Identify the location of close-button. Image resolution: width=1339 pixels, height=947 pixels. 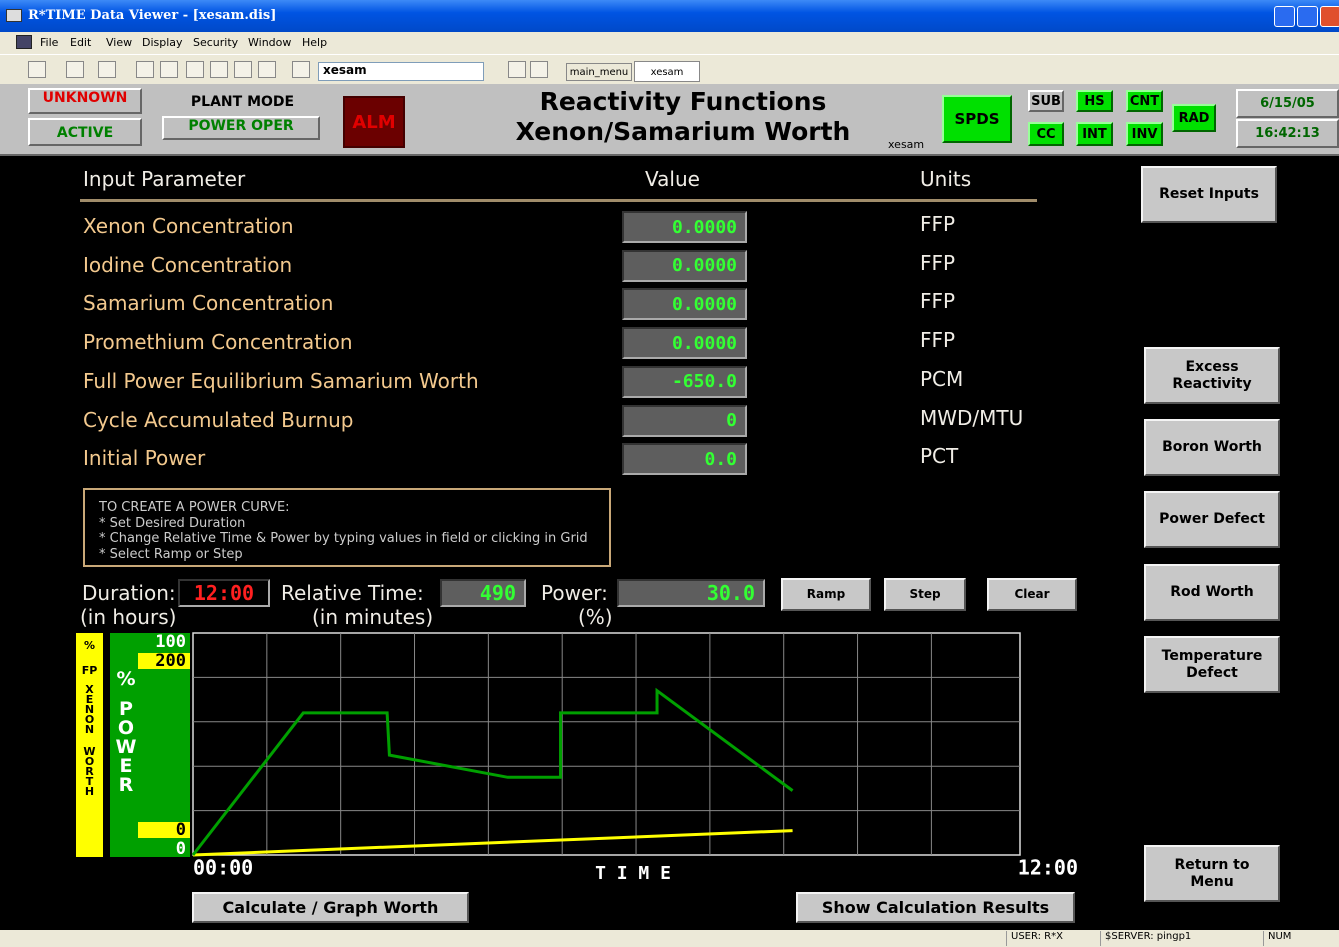
(1329, 16).